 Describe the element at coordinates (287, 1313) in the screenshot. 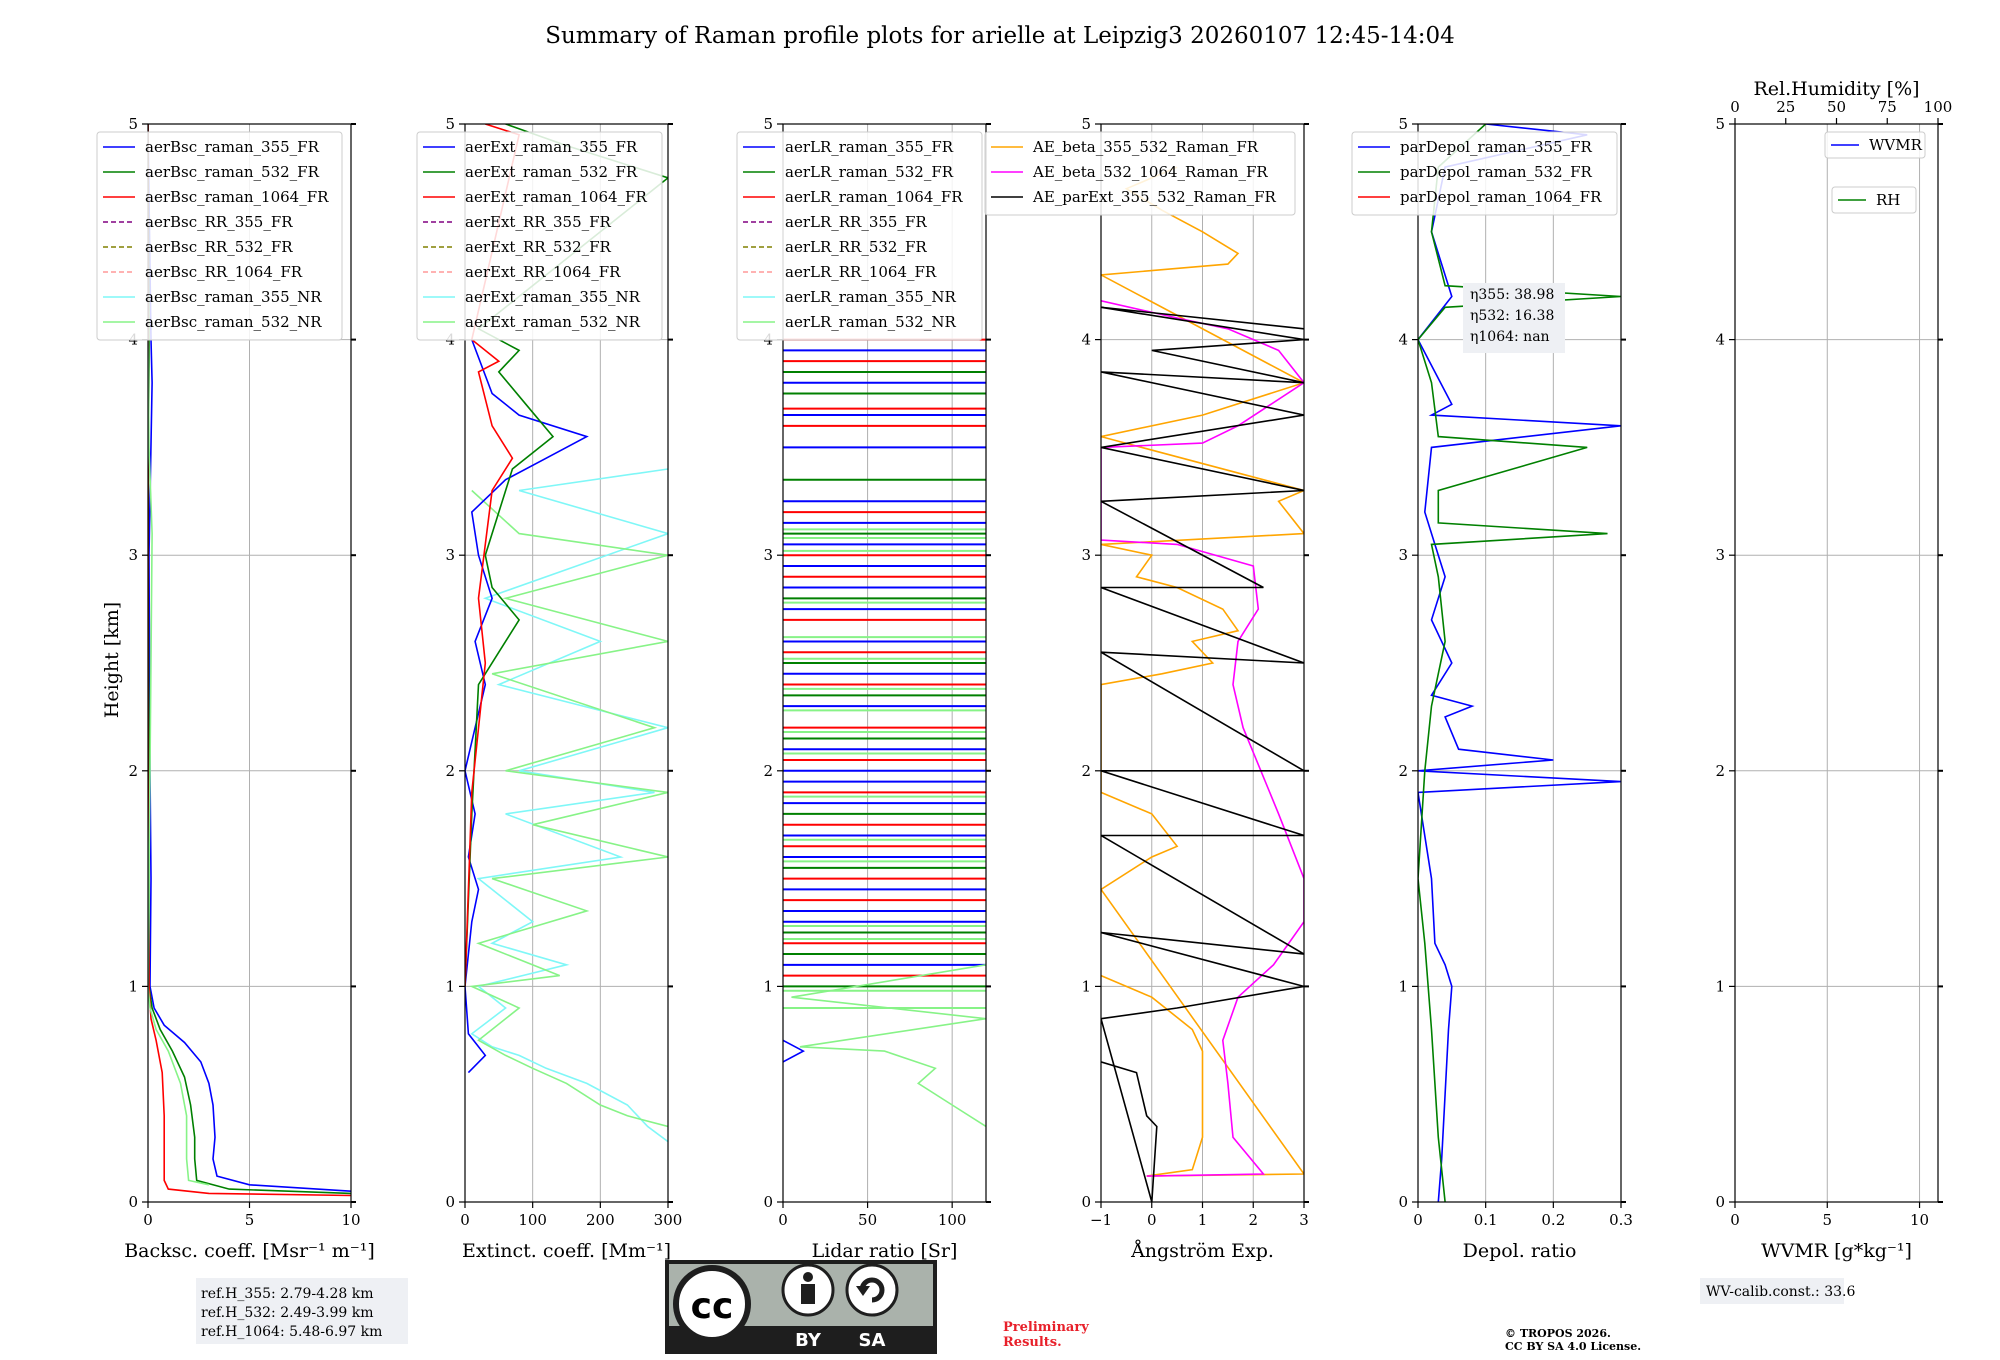

I see `ref-height-532: ref.H_532: 2.49-3.99 km` at that location.